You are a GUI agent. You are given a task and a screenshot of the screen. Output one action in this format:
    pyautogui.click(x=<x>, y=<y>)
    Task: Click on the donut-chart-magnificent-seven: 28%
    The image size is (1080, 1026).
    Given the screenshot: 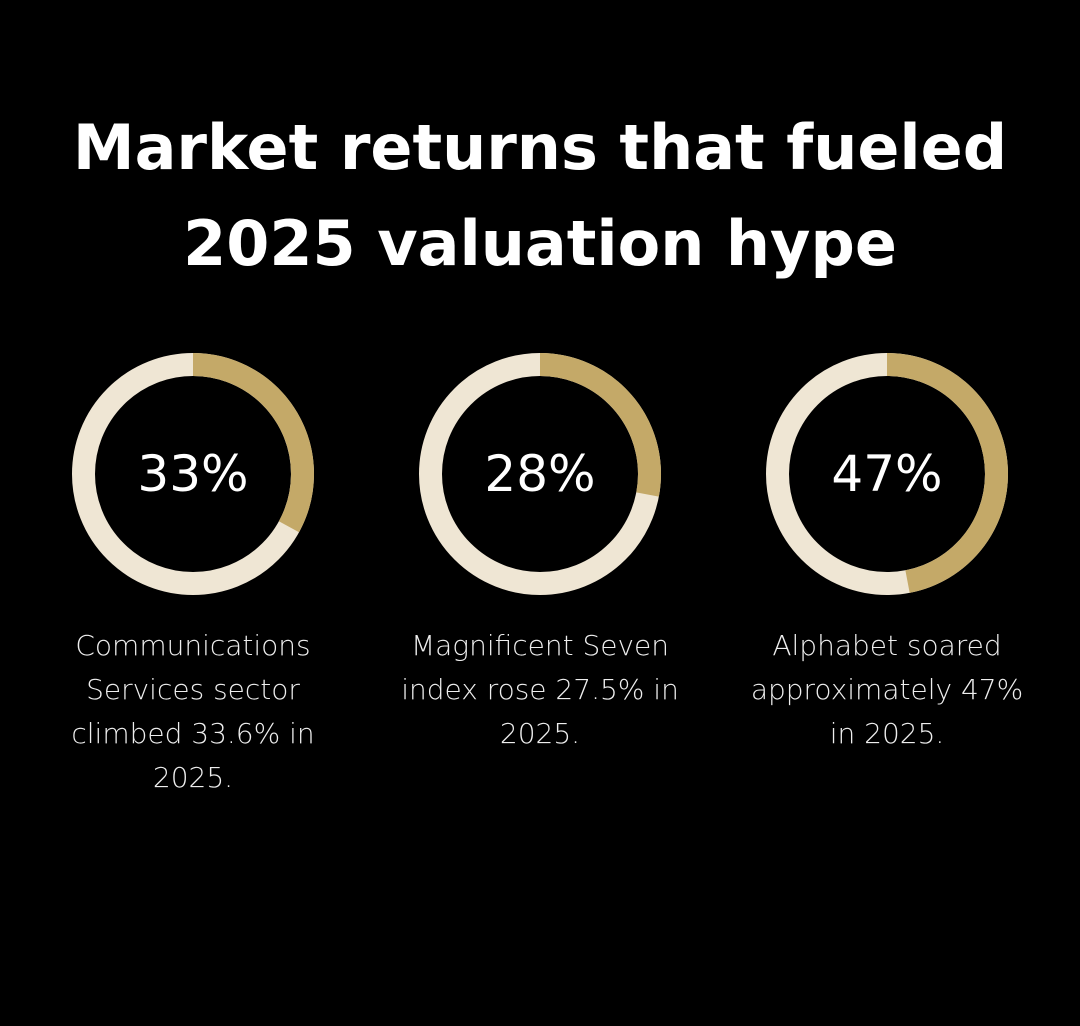 What is the action you would take?
    pyautogui.click(x=540, y=474)
    